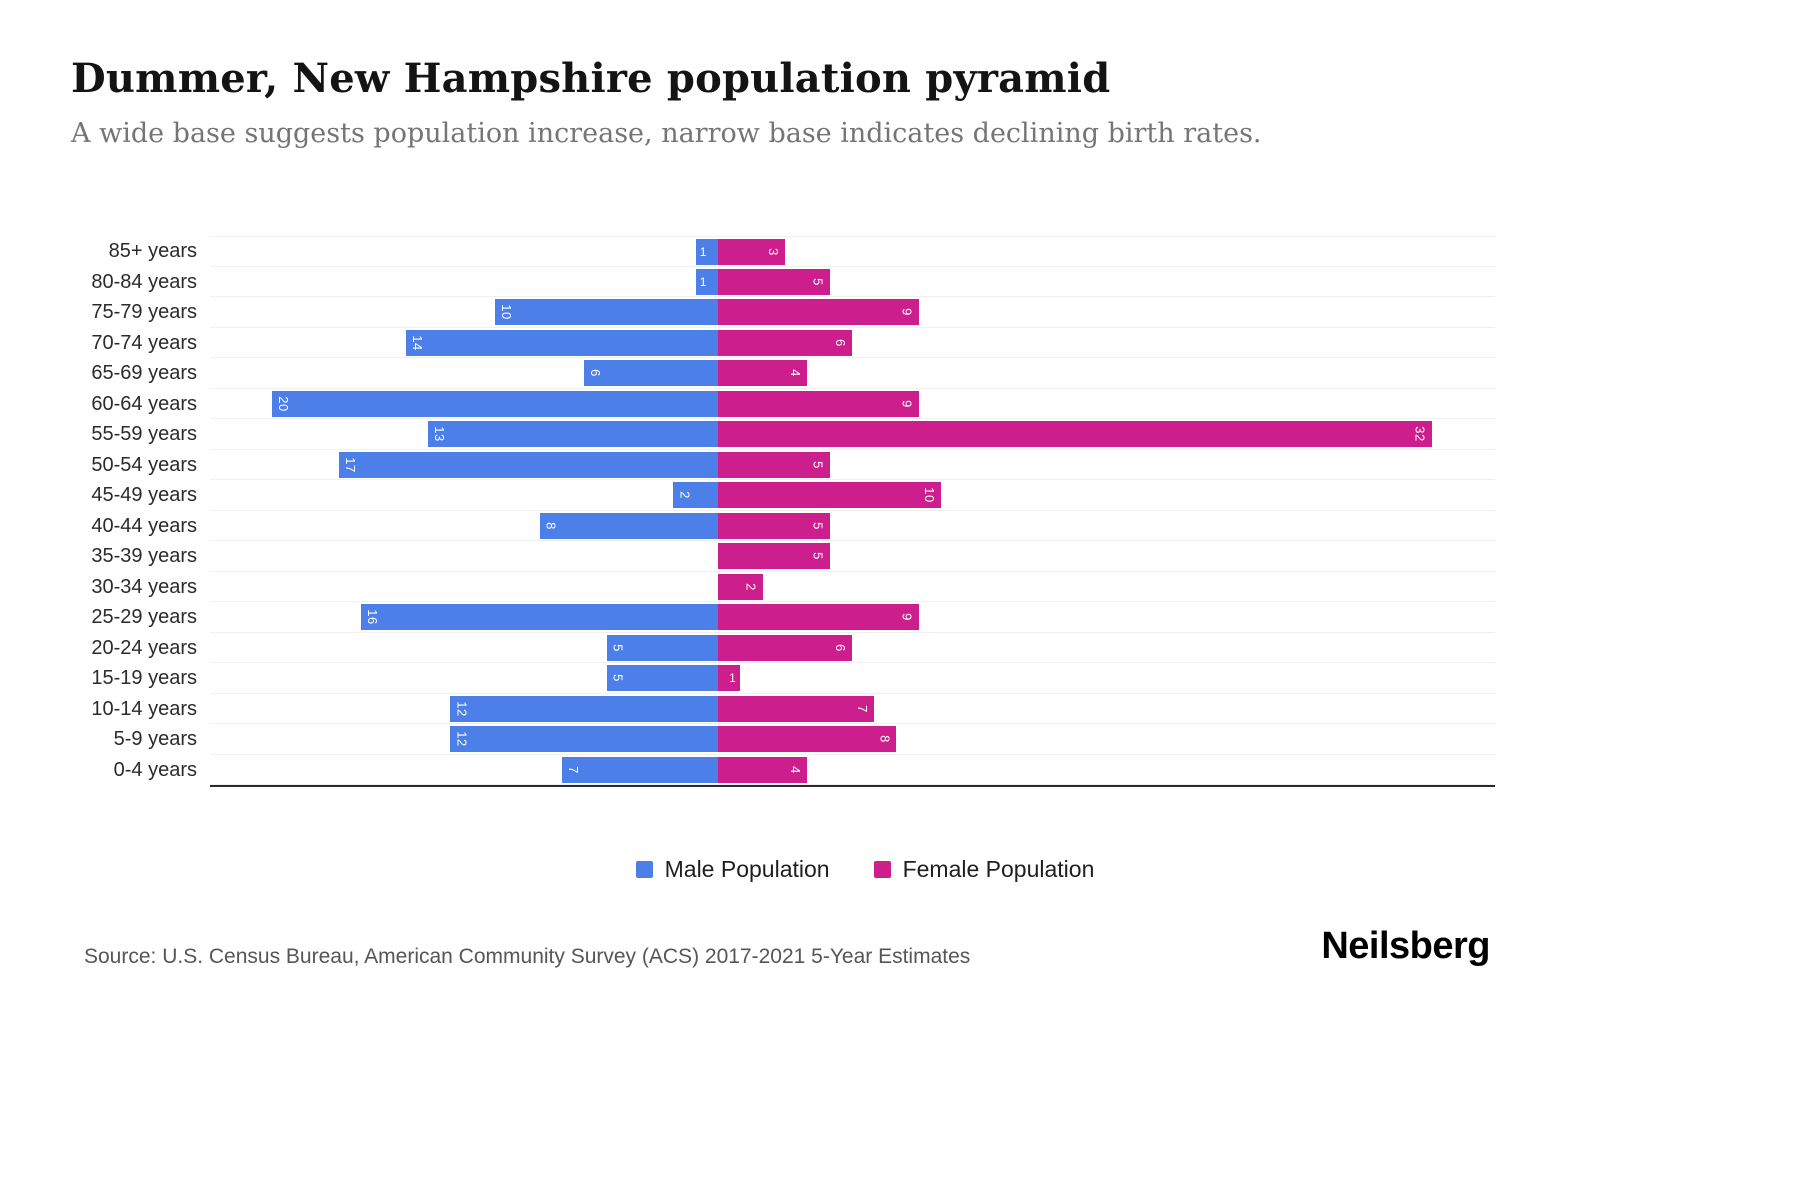 The width and height of the screenshot is (1800, 1200). I want to click on female-bar: 2, so click(740, 586).